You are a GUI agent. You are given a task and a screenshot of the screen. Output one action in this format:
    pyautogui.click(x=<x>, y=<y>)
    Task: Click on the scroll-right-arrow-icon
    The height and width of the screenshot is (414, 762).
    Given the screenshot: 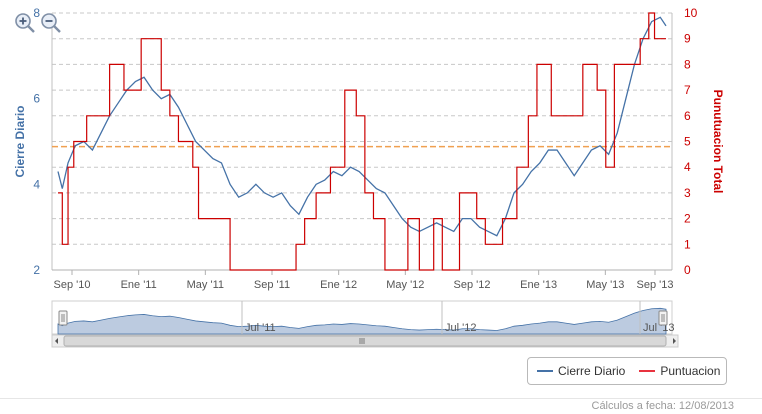 What is the action you would take?
    pyautogui.click(x=674, y=341)
    